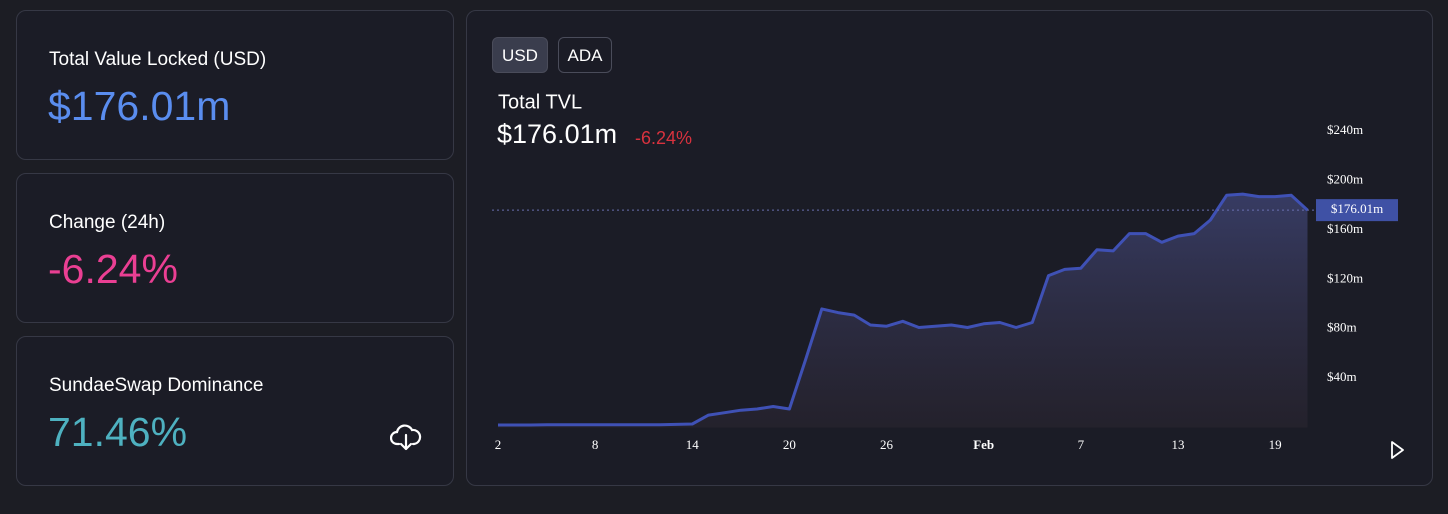  What do you see at coordinates (557, 134) in the screenshot?
I see `current-value: $176.01m` at bounding box center [557, 134].